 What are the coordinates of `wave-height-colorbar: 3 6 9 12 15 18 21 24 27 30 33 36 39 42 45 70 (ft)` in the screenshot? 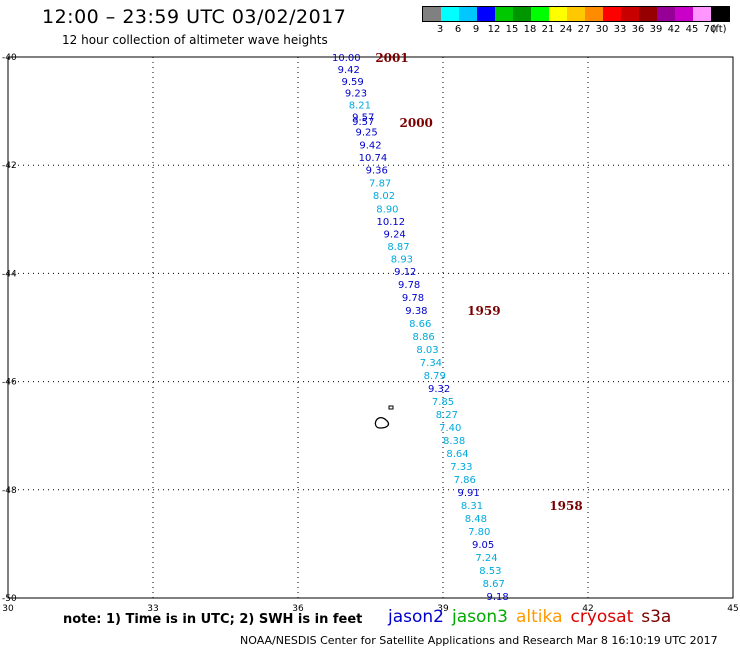 It's located at (576, 21).